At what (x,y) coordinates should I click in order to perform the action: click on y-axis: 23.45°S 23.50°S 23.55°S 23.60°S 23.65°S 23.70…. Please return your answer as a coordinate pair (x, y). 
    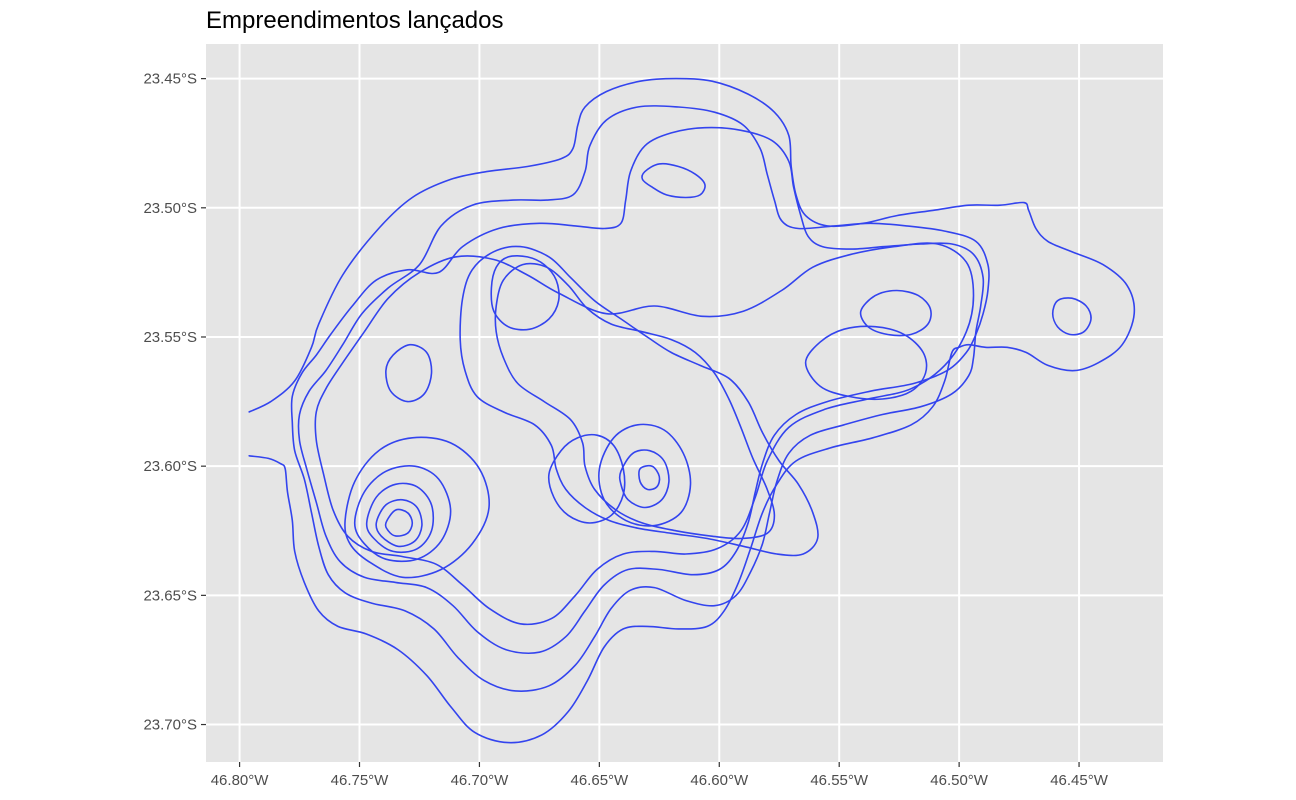
    Looking at the image, I should click on (174, 402).